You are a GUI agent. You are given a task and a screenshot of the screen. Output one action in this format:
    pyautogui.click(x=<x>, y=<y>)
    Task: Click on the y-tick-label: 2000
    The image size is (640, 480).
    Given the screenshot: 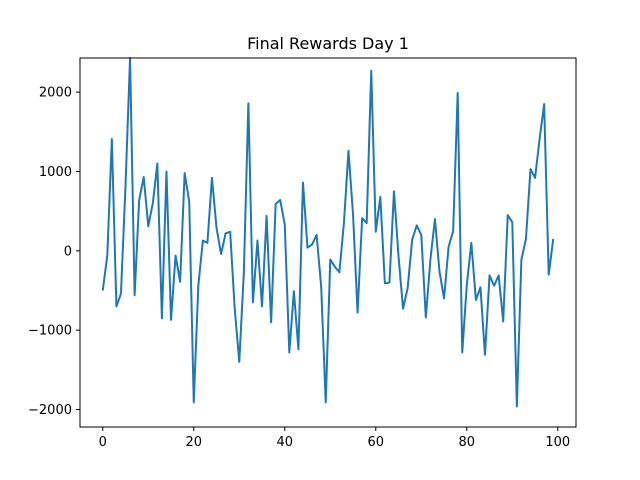 What is the action you would take?
    pyautogui.click(x=55, y=93)
    